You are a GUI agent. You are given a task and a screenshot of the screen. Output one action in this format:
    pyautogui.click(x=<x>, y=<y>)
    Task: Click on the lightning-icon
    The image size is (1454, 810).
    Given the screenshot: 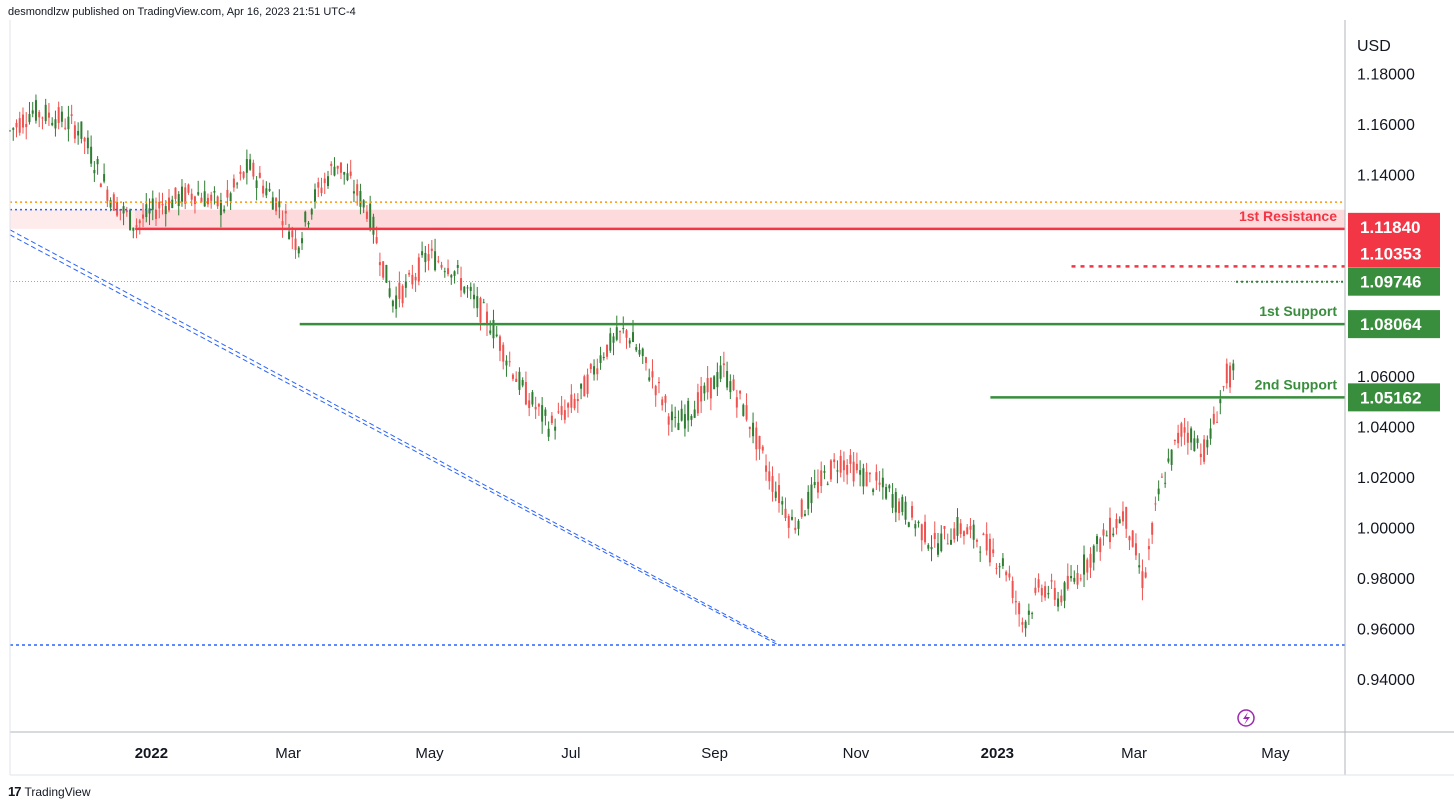 What is the action you would take?
    pyautogui.click(x=1246, y=718)
    